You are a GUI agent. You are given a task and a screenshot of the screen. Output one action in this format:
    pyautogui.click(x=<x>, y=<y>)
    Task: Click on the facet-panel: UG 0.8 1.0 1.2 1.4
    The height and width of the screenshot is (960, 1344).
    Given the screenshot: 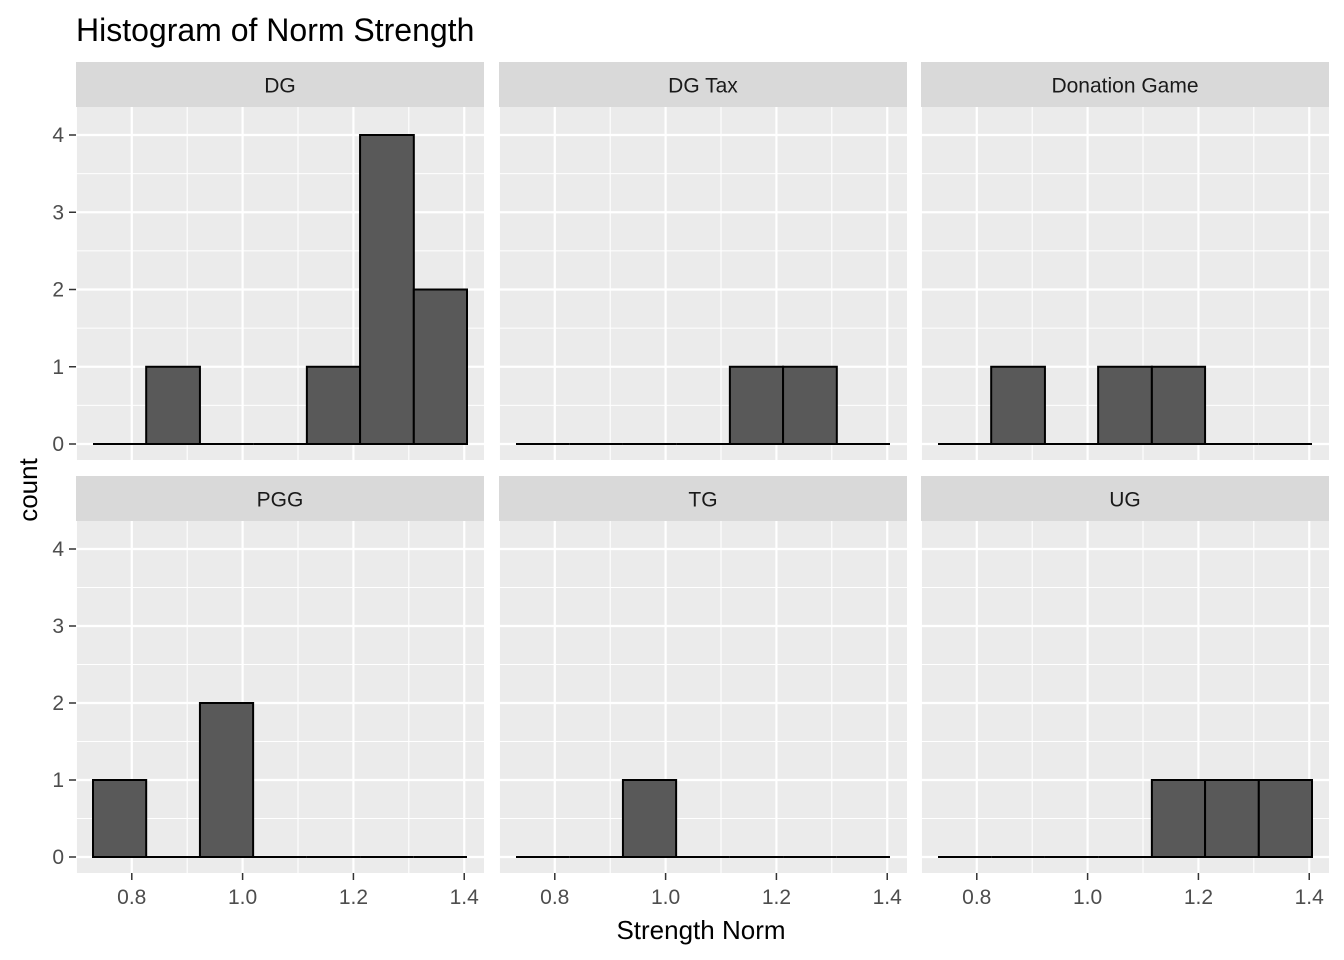 What is the action you would take?
    pyautogui.click(x=1124, y=692)
    